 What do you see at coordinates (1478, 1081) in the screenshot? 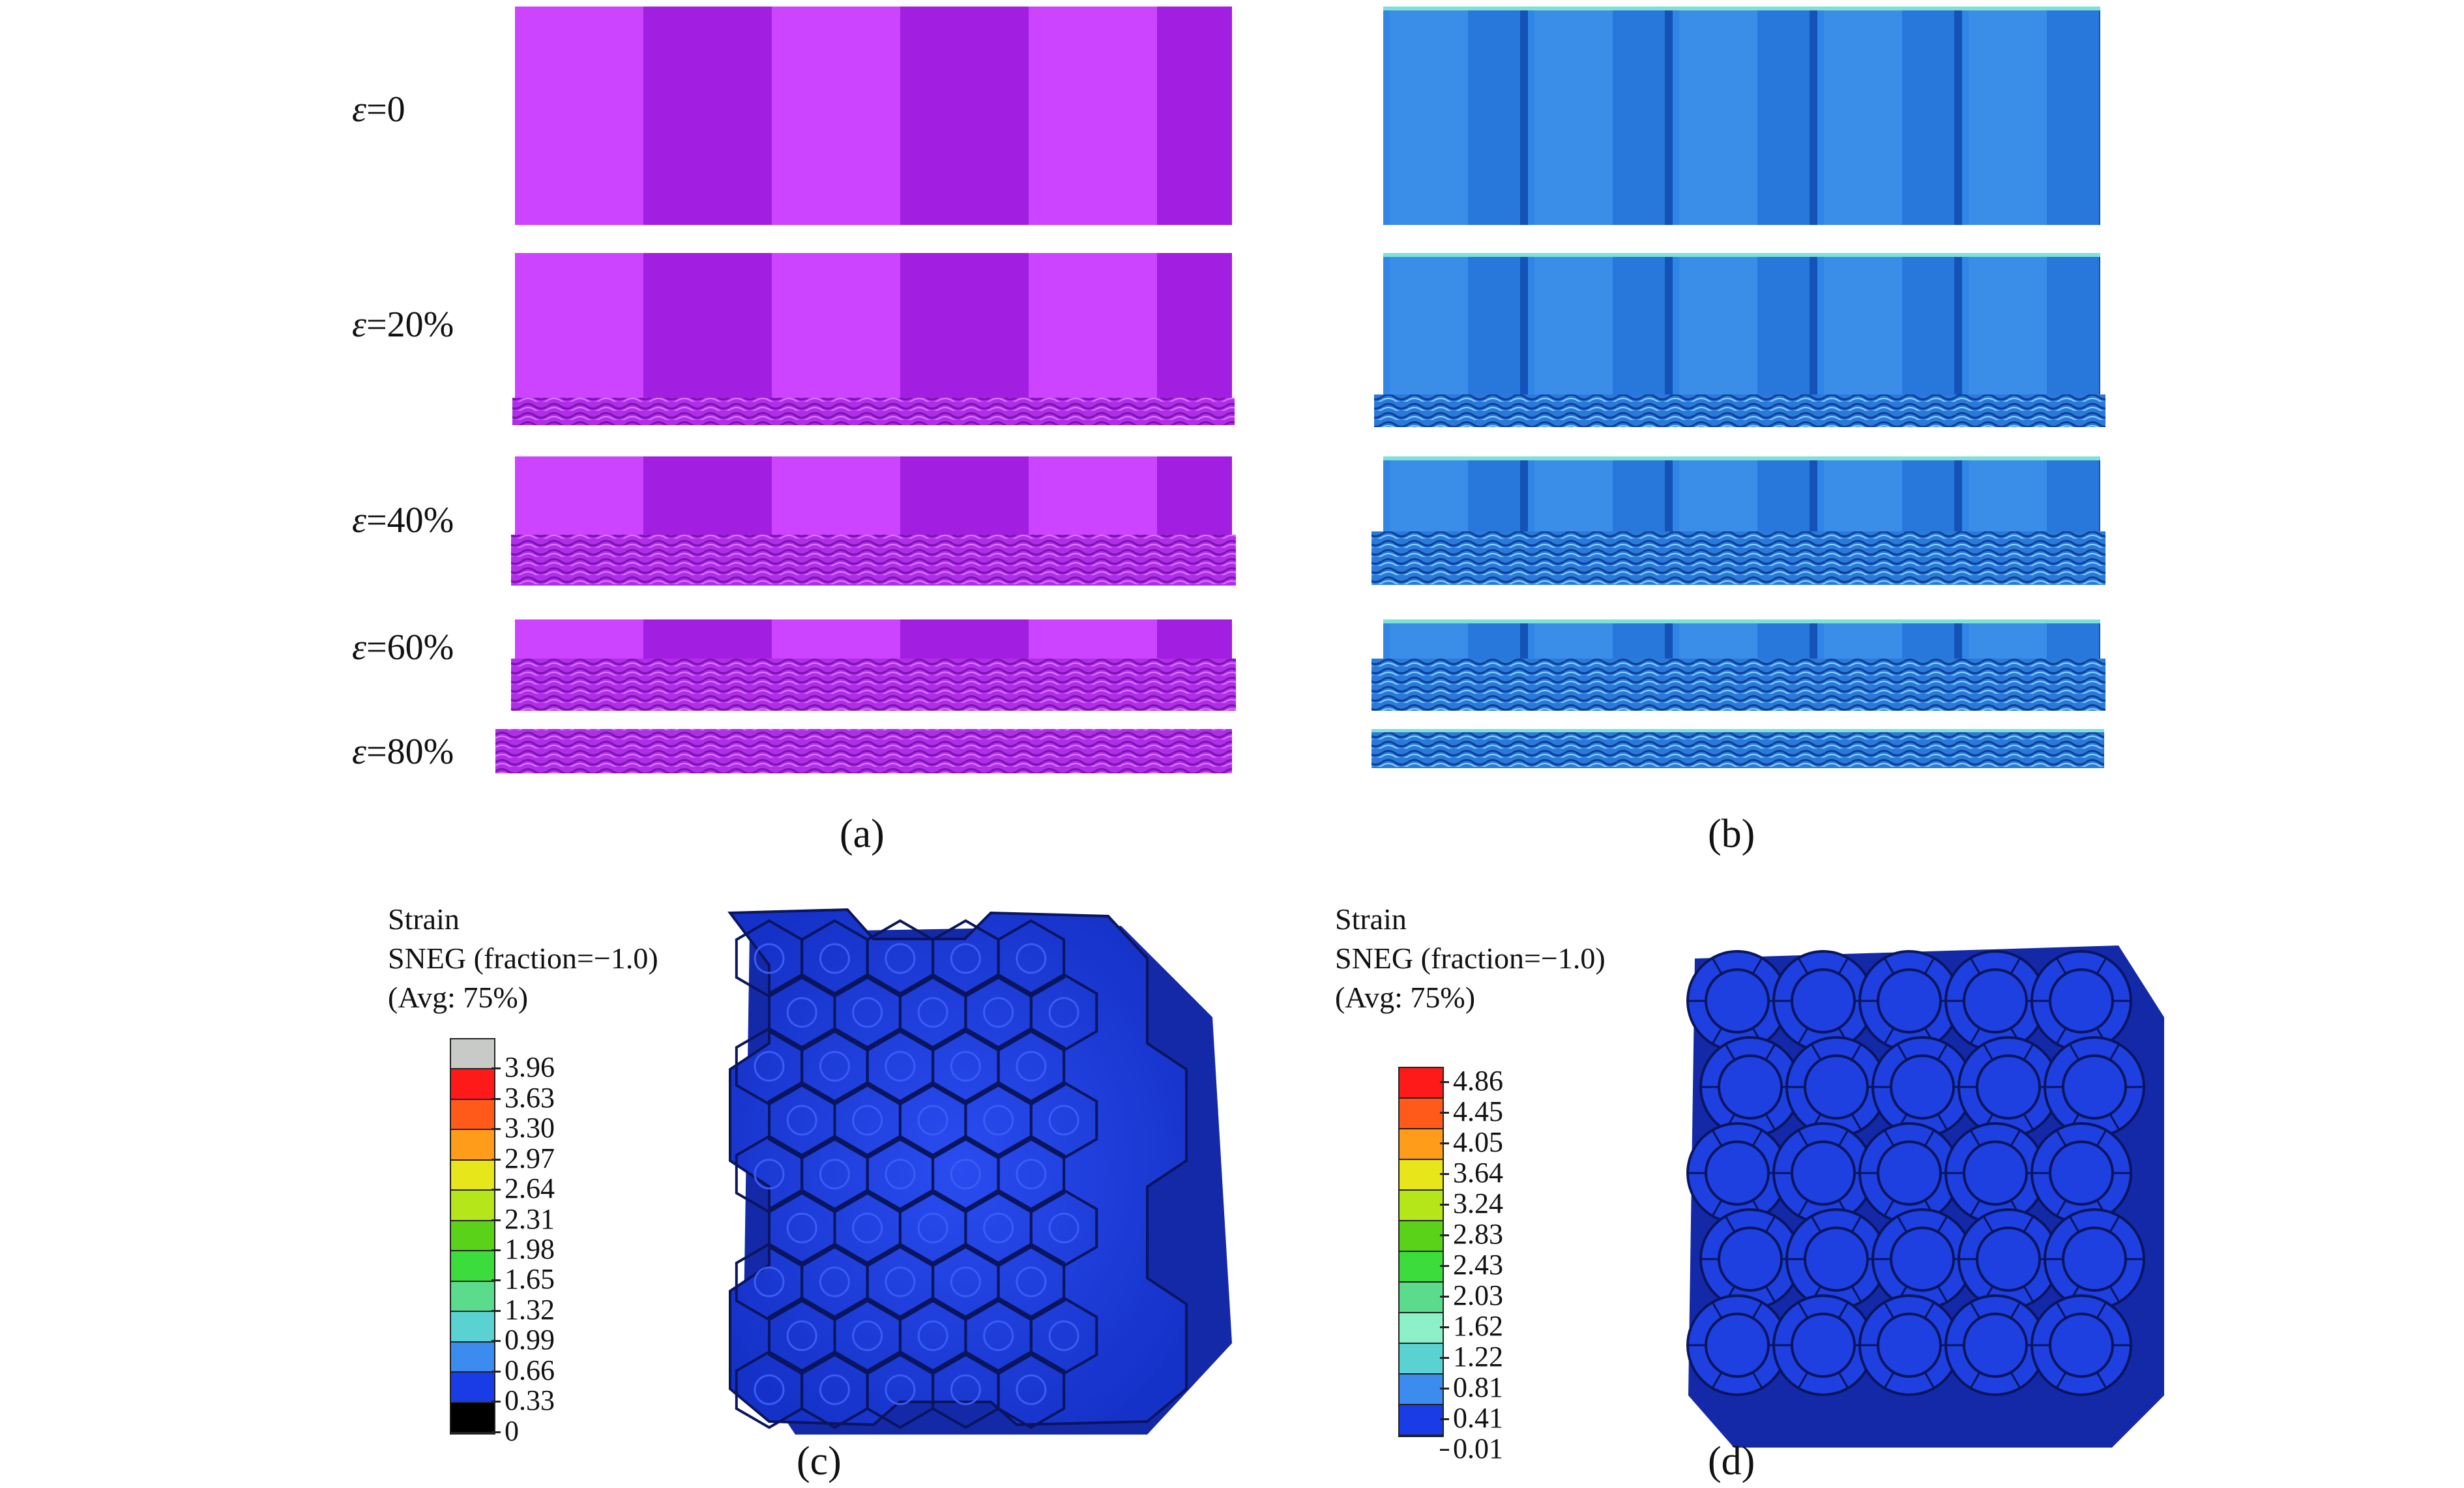
I see `legend-d-value: 4.86` at bounding box center [1478, 1081].